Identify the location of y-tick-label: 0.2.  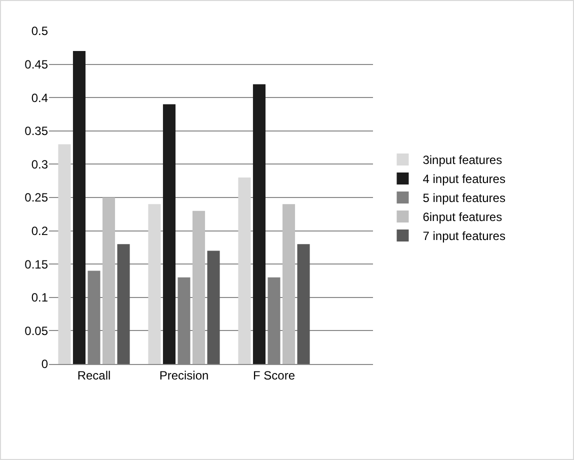
(39, 231).